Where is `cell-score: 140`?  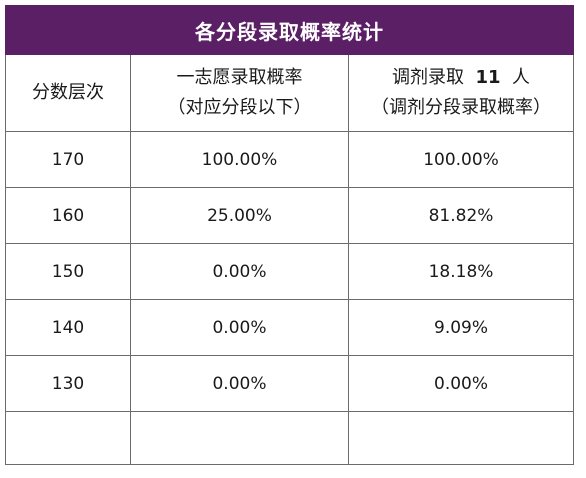
cell-score: 140 is located at coordinates (68, 327).